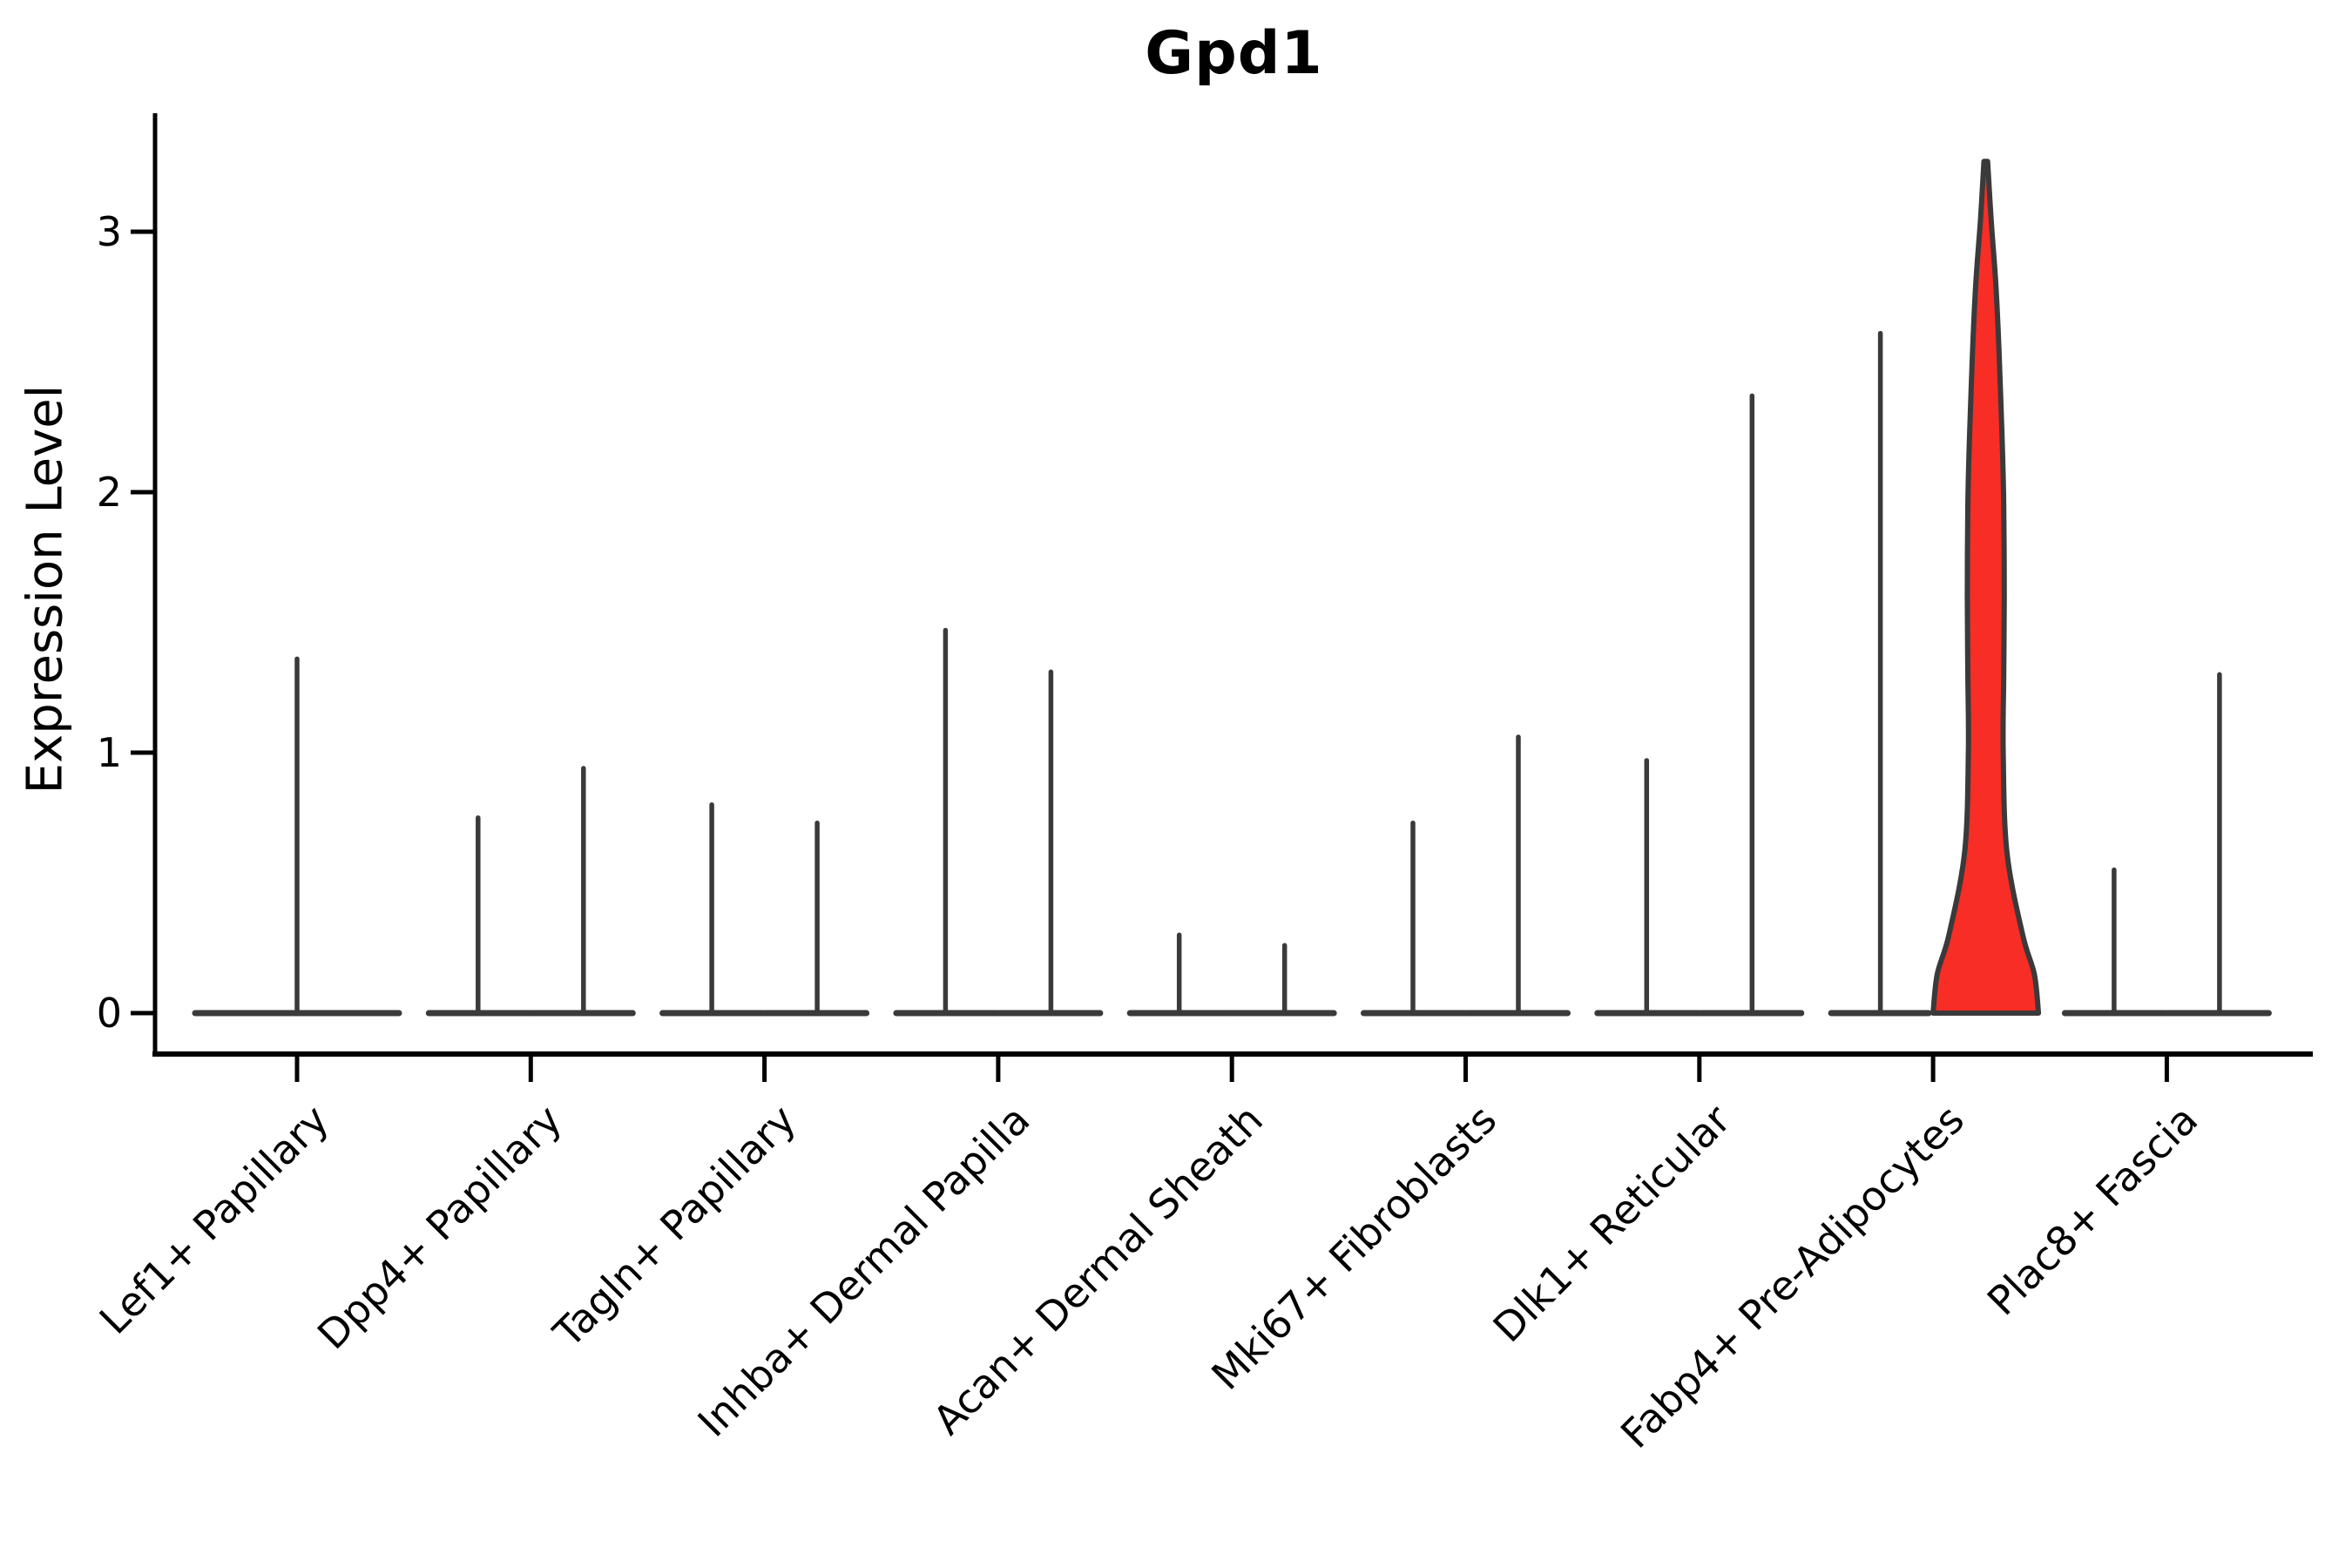 The height and width of the screenshot is (1568, 2352). Describe the element at coordinates (1234, 53) in the screenshot. I see `chart-title: Gpd1` at that location.